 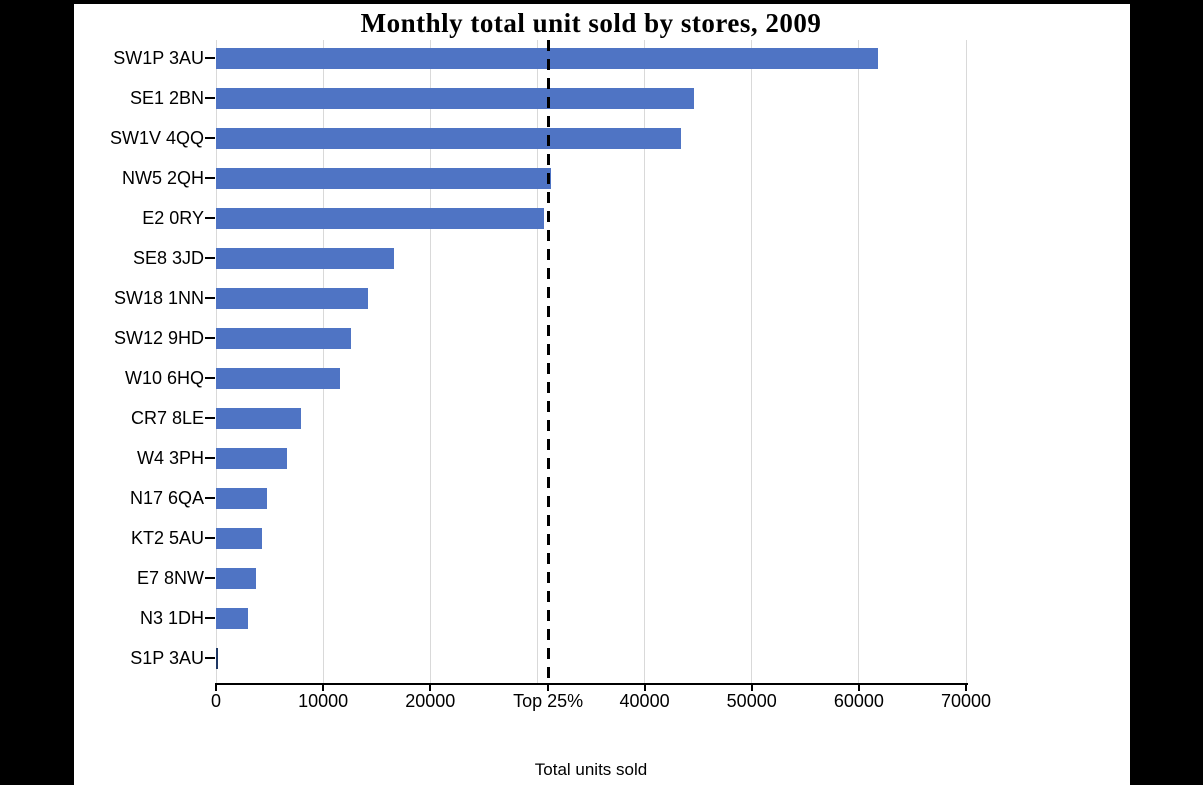 I want to click on x-axis-line, so click(x=591, y=684).